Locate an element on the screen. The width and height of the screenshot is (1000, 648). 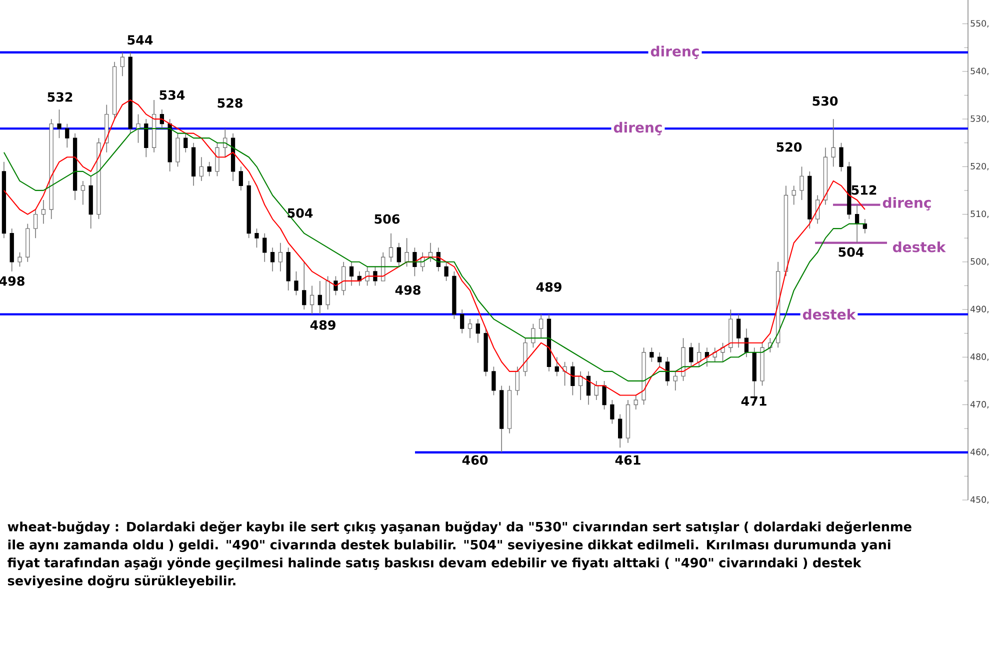
annotation: 460 is located at coordinates (475, 460).